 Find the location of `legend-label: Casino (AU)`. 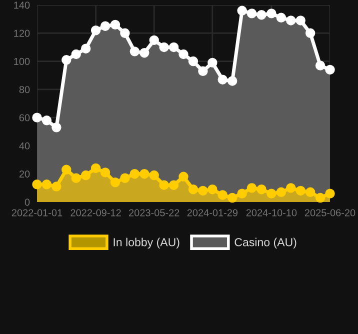

legend-label: Casino (AU) is located at coordinates (265, 243).